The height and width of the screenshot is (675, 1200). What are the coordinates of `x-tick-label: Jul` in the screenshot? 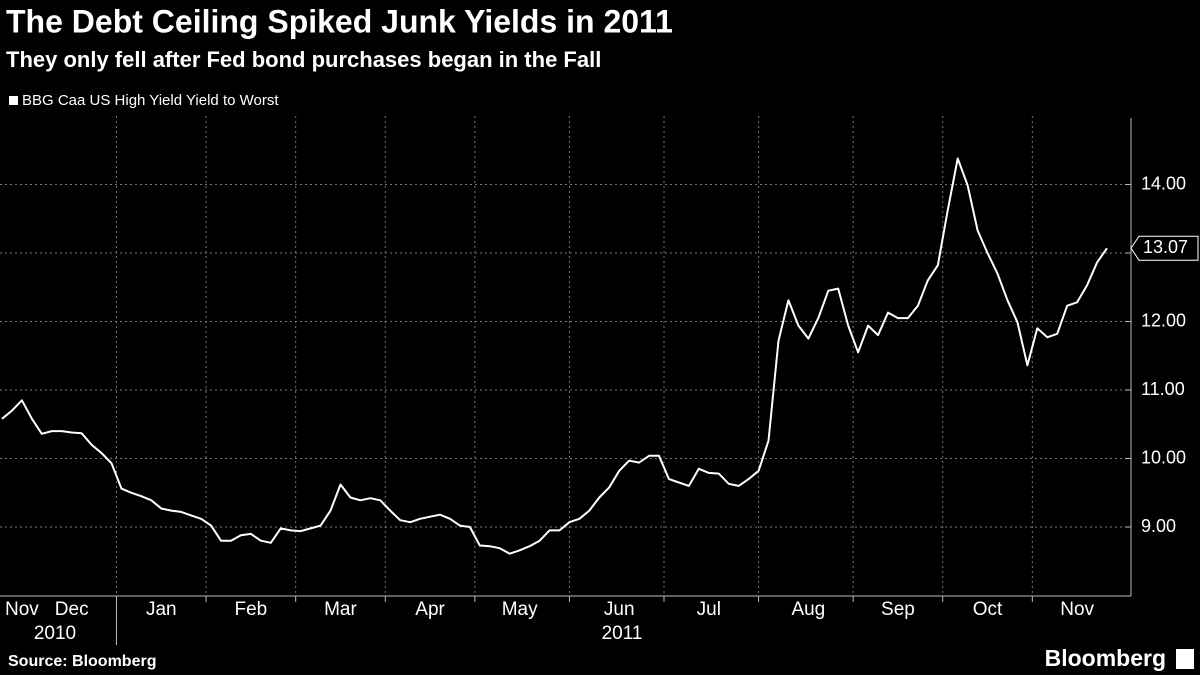 It's located at (709, 609).